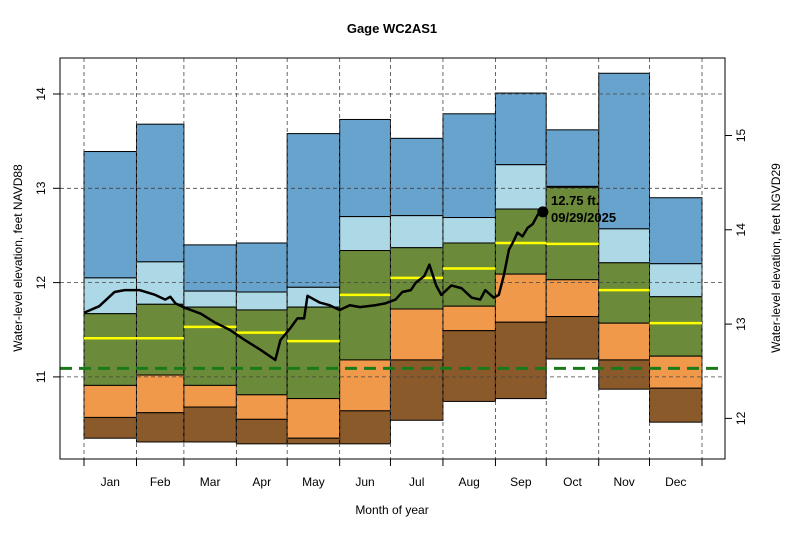 The width and height of the screenshot is (800, 538). What do you see at coordinates (210, 396) in the screenshot?
I see `band-low-mar` at bounding box center [210, 396].